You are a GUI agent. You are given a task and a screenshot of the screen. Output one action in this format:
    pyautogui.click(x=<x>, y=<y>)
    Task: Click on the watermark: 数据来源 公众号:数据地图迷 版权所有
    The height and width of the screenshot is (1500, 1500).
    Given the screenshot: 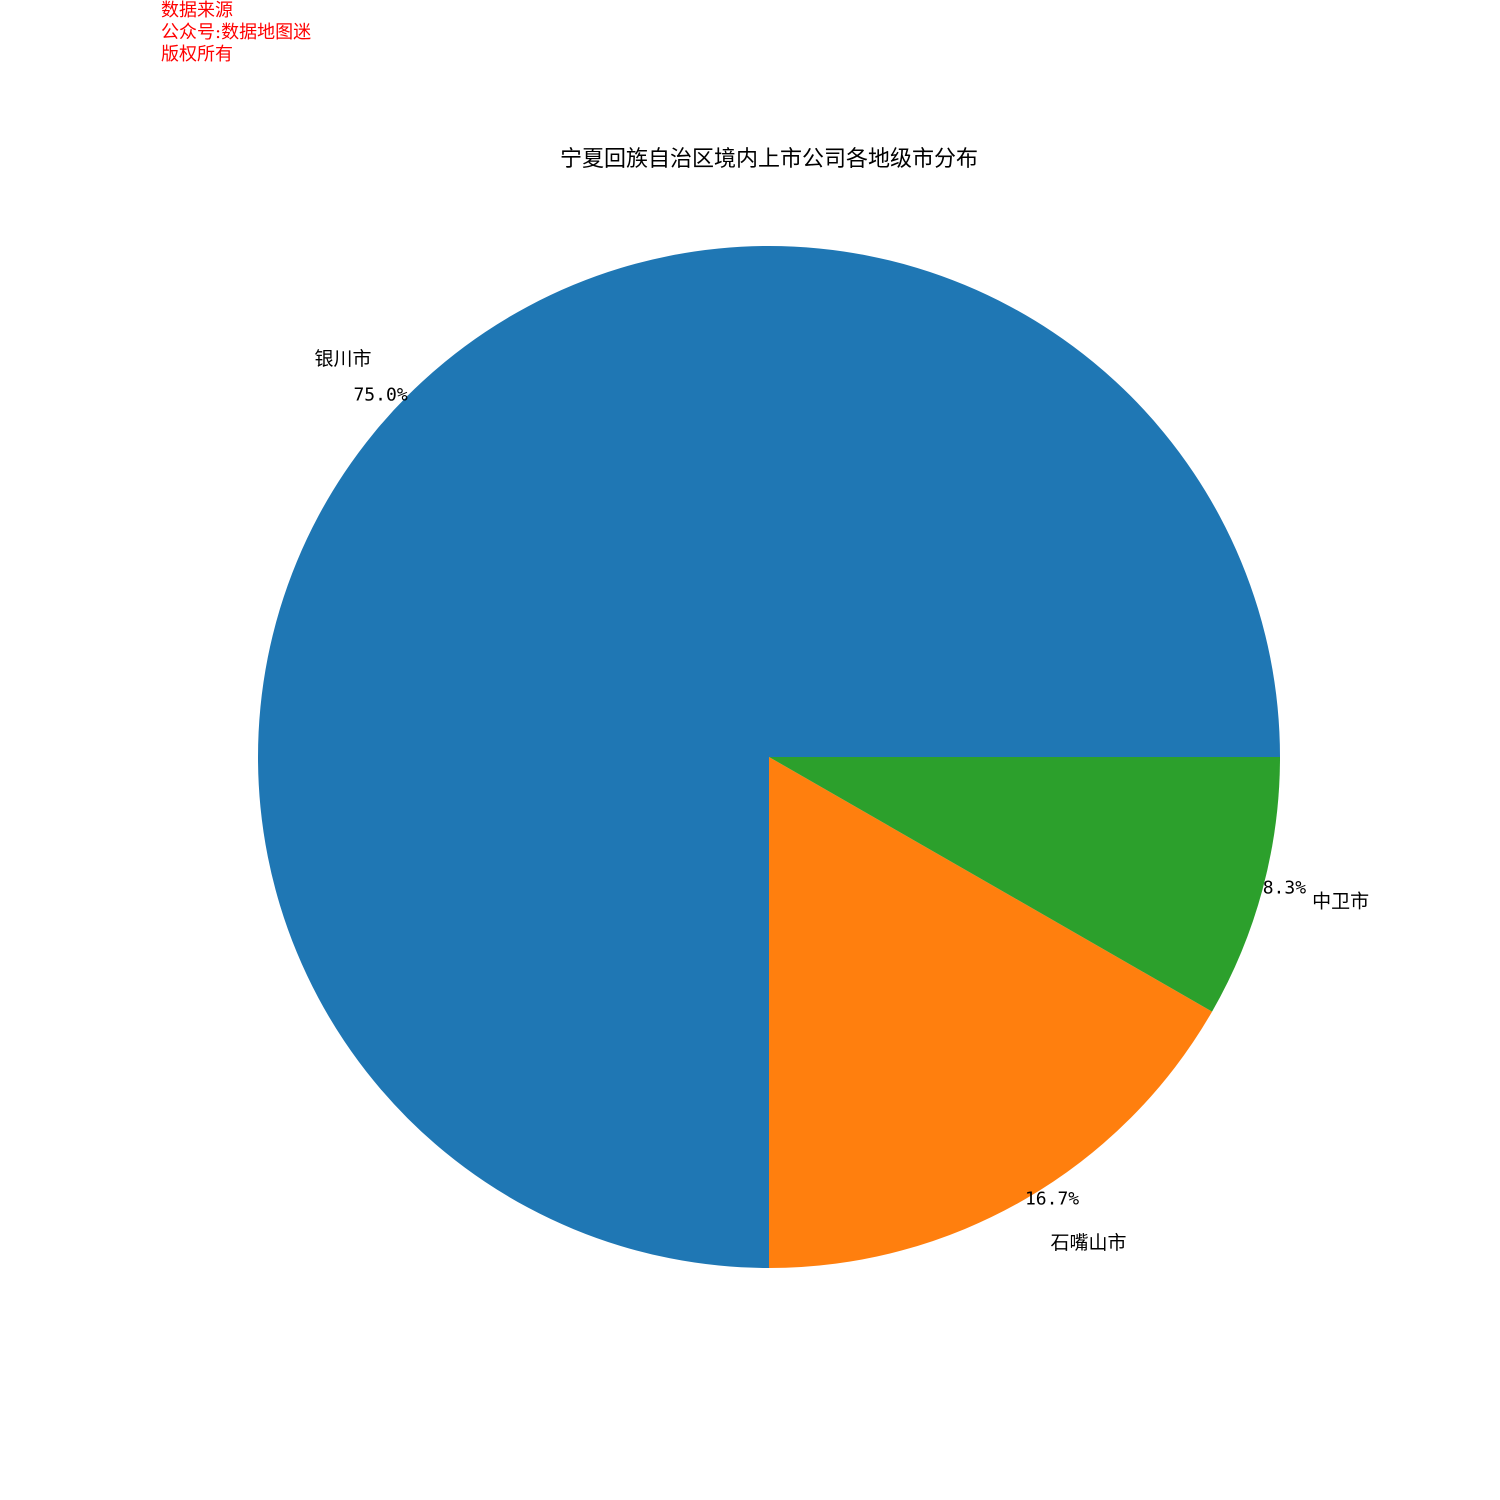 What is the action you would take?
    pyautogui.click(x=236, y=33)
    